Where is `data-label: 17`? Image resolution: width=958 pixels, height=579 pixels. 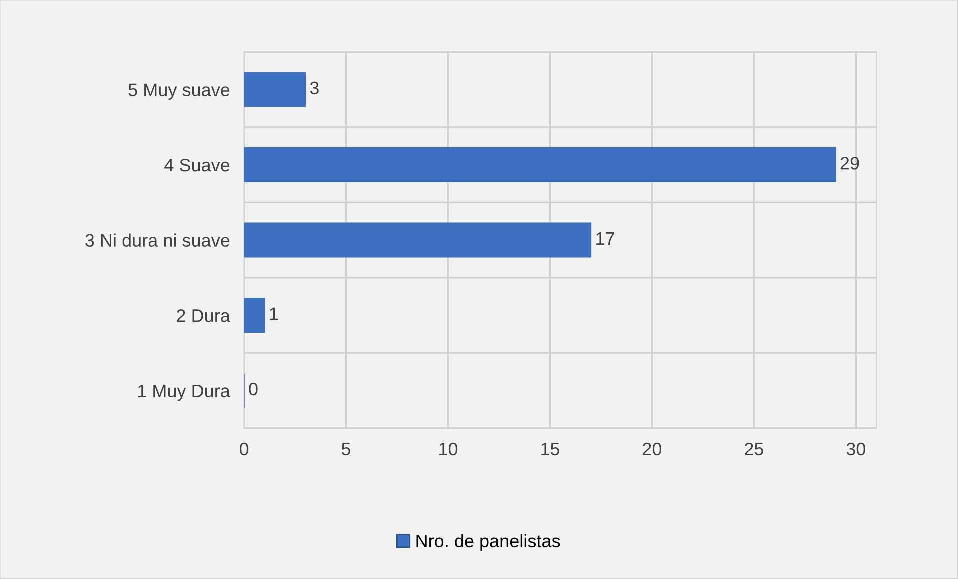 data-label: 17 is located at coordinates (605, 238).